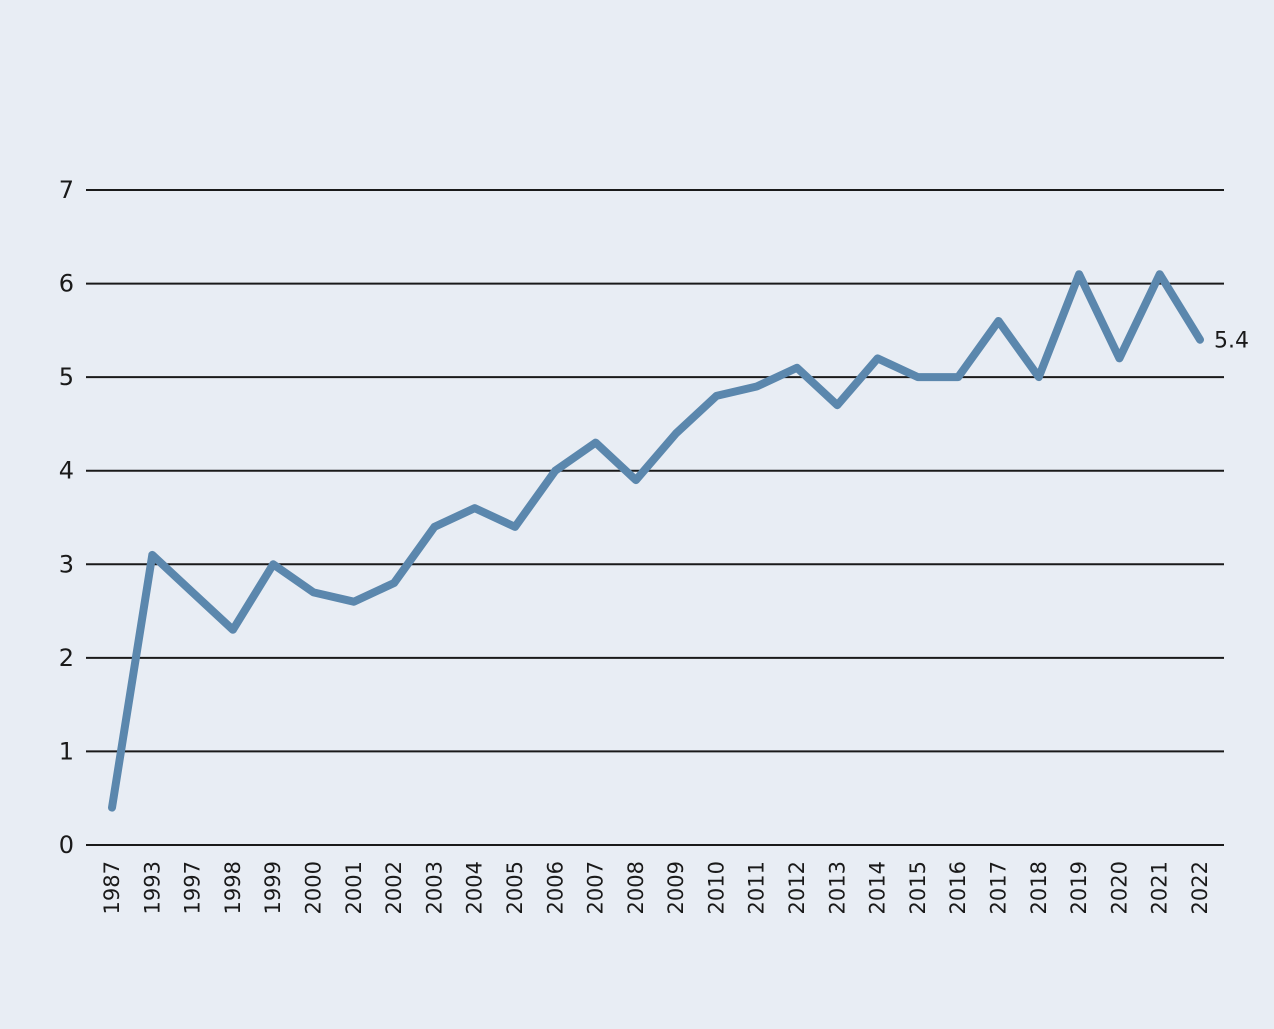 The width and height of the screenshot is (1274, 1029). What do you see at coordinates (1231, 341) in the screenshot?
I see `end-value-label: 5.4` at bounding box center [1231, 341].